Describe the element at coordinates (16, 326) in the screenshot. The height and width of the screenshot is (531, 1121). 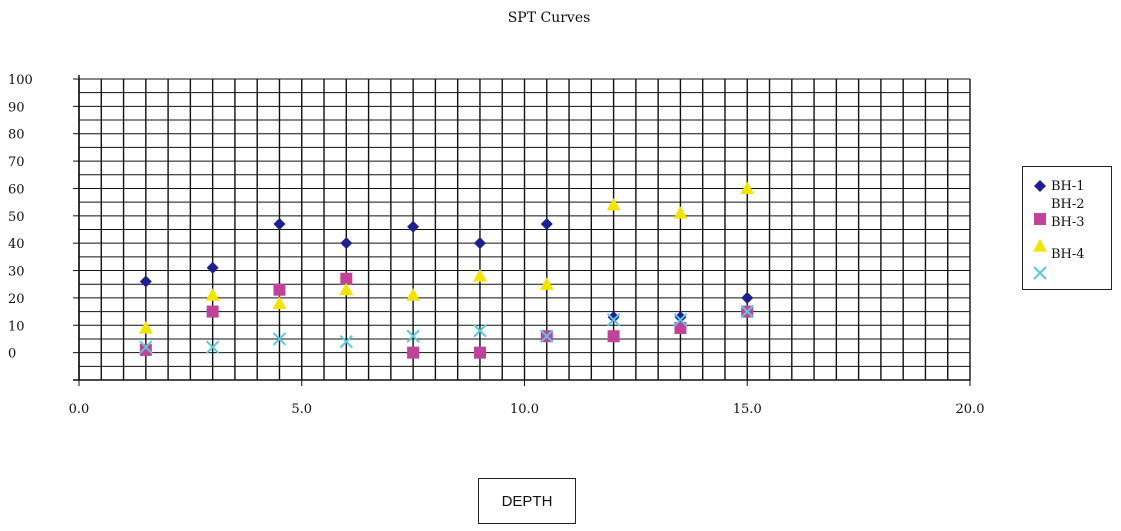
I see `y-tick-label: 10` at that location.